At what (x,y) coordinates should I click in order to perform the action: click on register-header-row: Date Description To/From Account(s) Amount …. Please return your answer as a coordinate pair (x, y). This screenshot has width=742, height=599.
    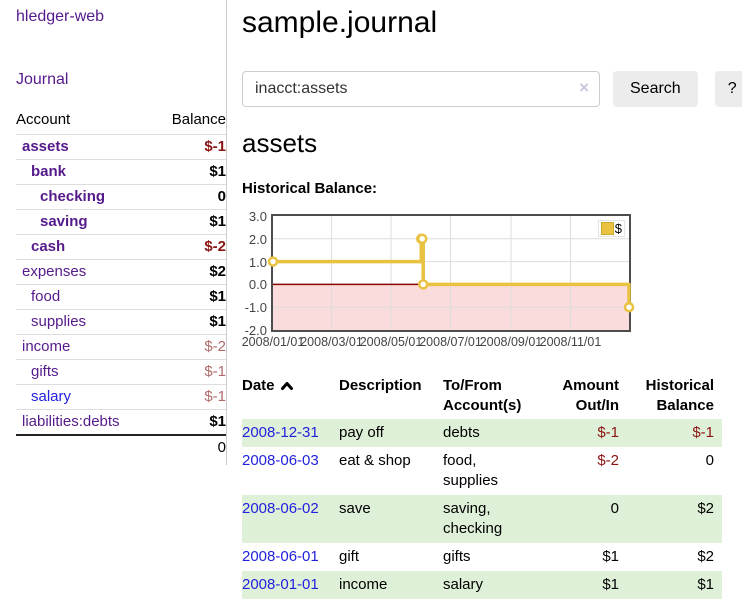
    Looking at the image, I should click on (482, 396).